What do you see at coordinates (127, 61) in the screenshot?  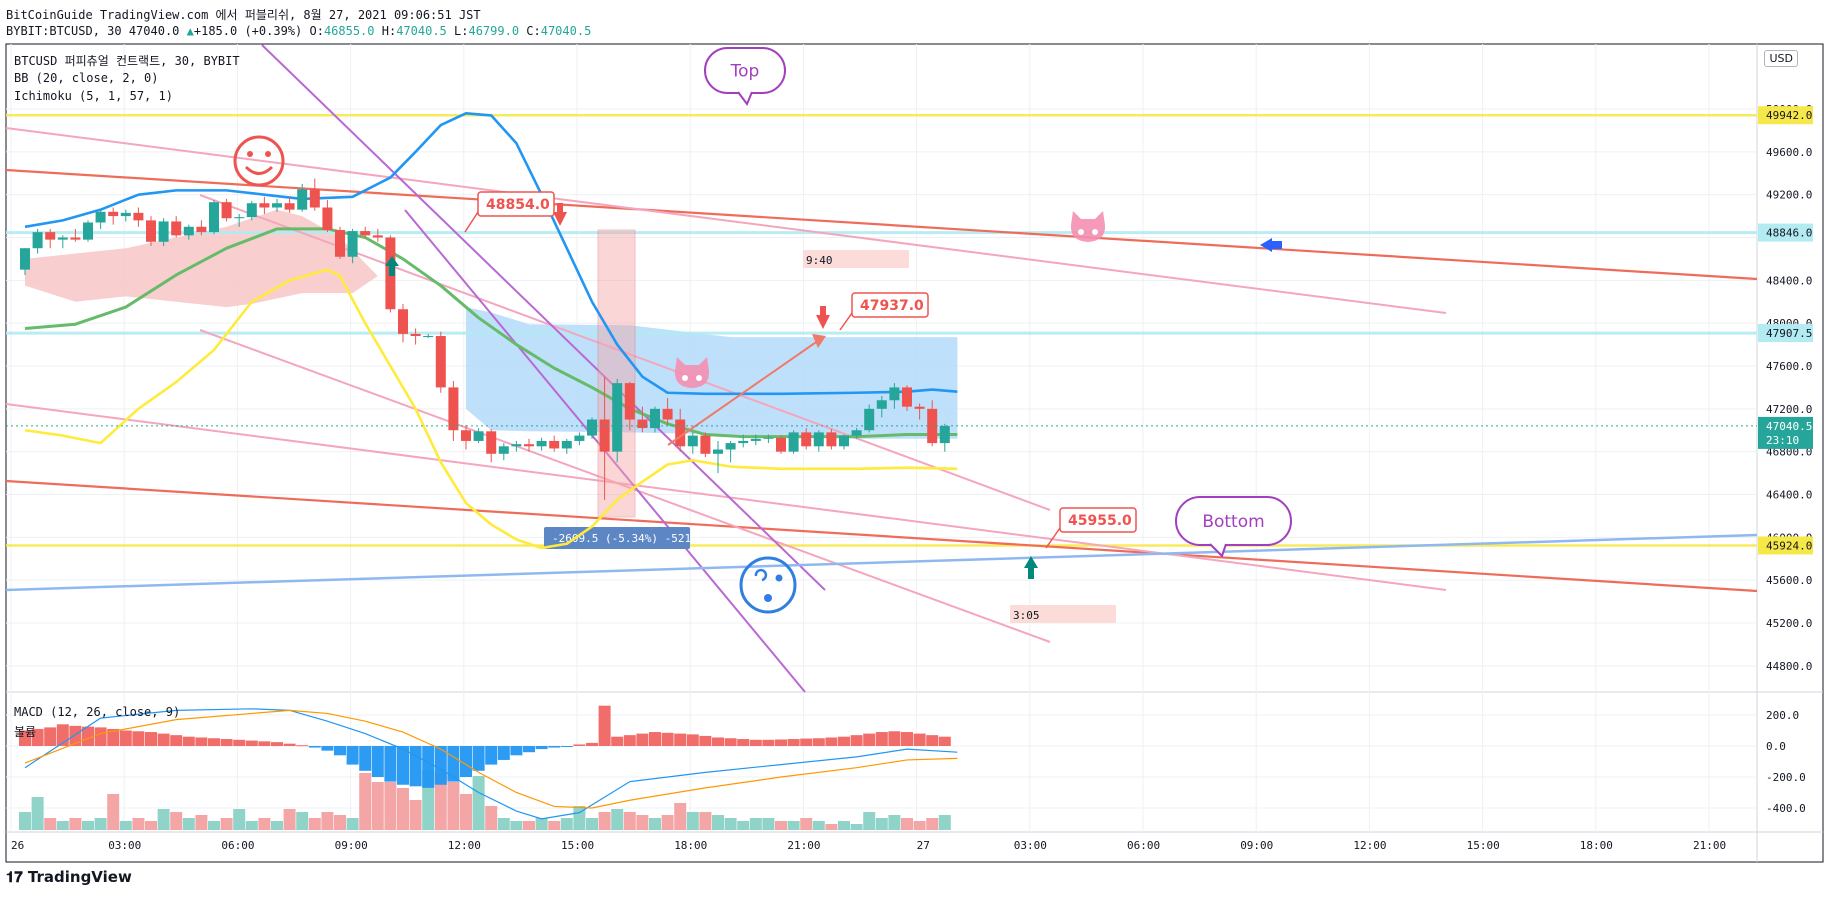 I see `legend-title: BTCUSD 퍼피츄얼 컨트랙트, 30, BYBIT` at bounding box center [127, 61].